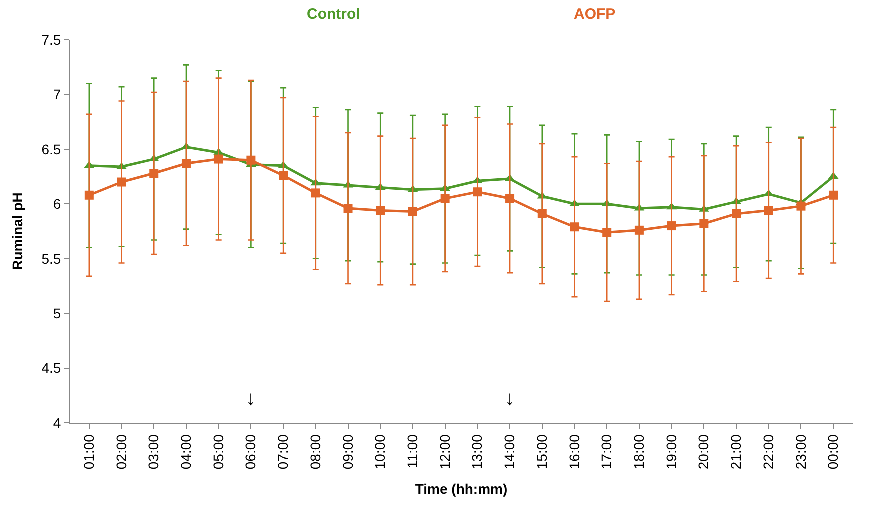 The height and width of the screenshot is (513, 893). Describe the element at coordinates (444, 452) in the screenshot. I see `x-tick-label: 12:00` at that location.